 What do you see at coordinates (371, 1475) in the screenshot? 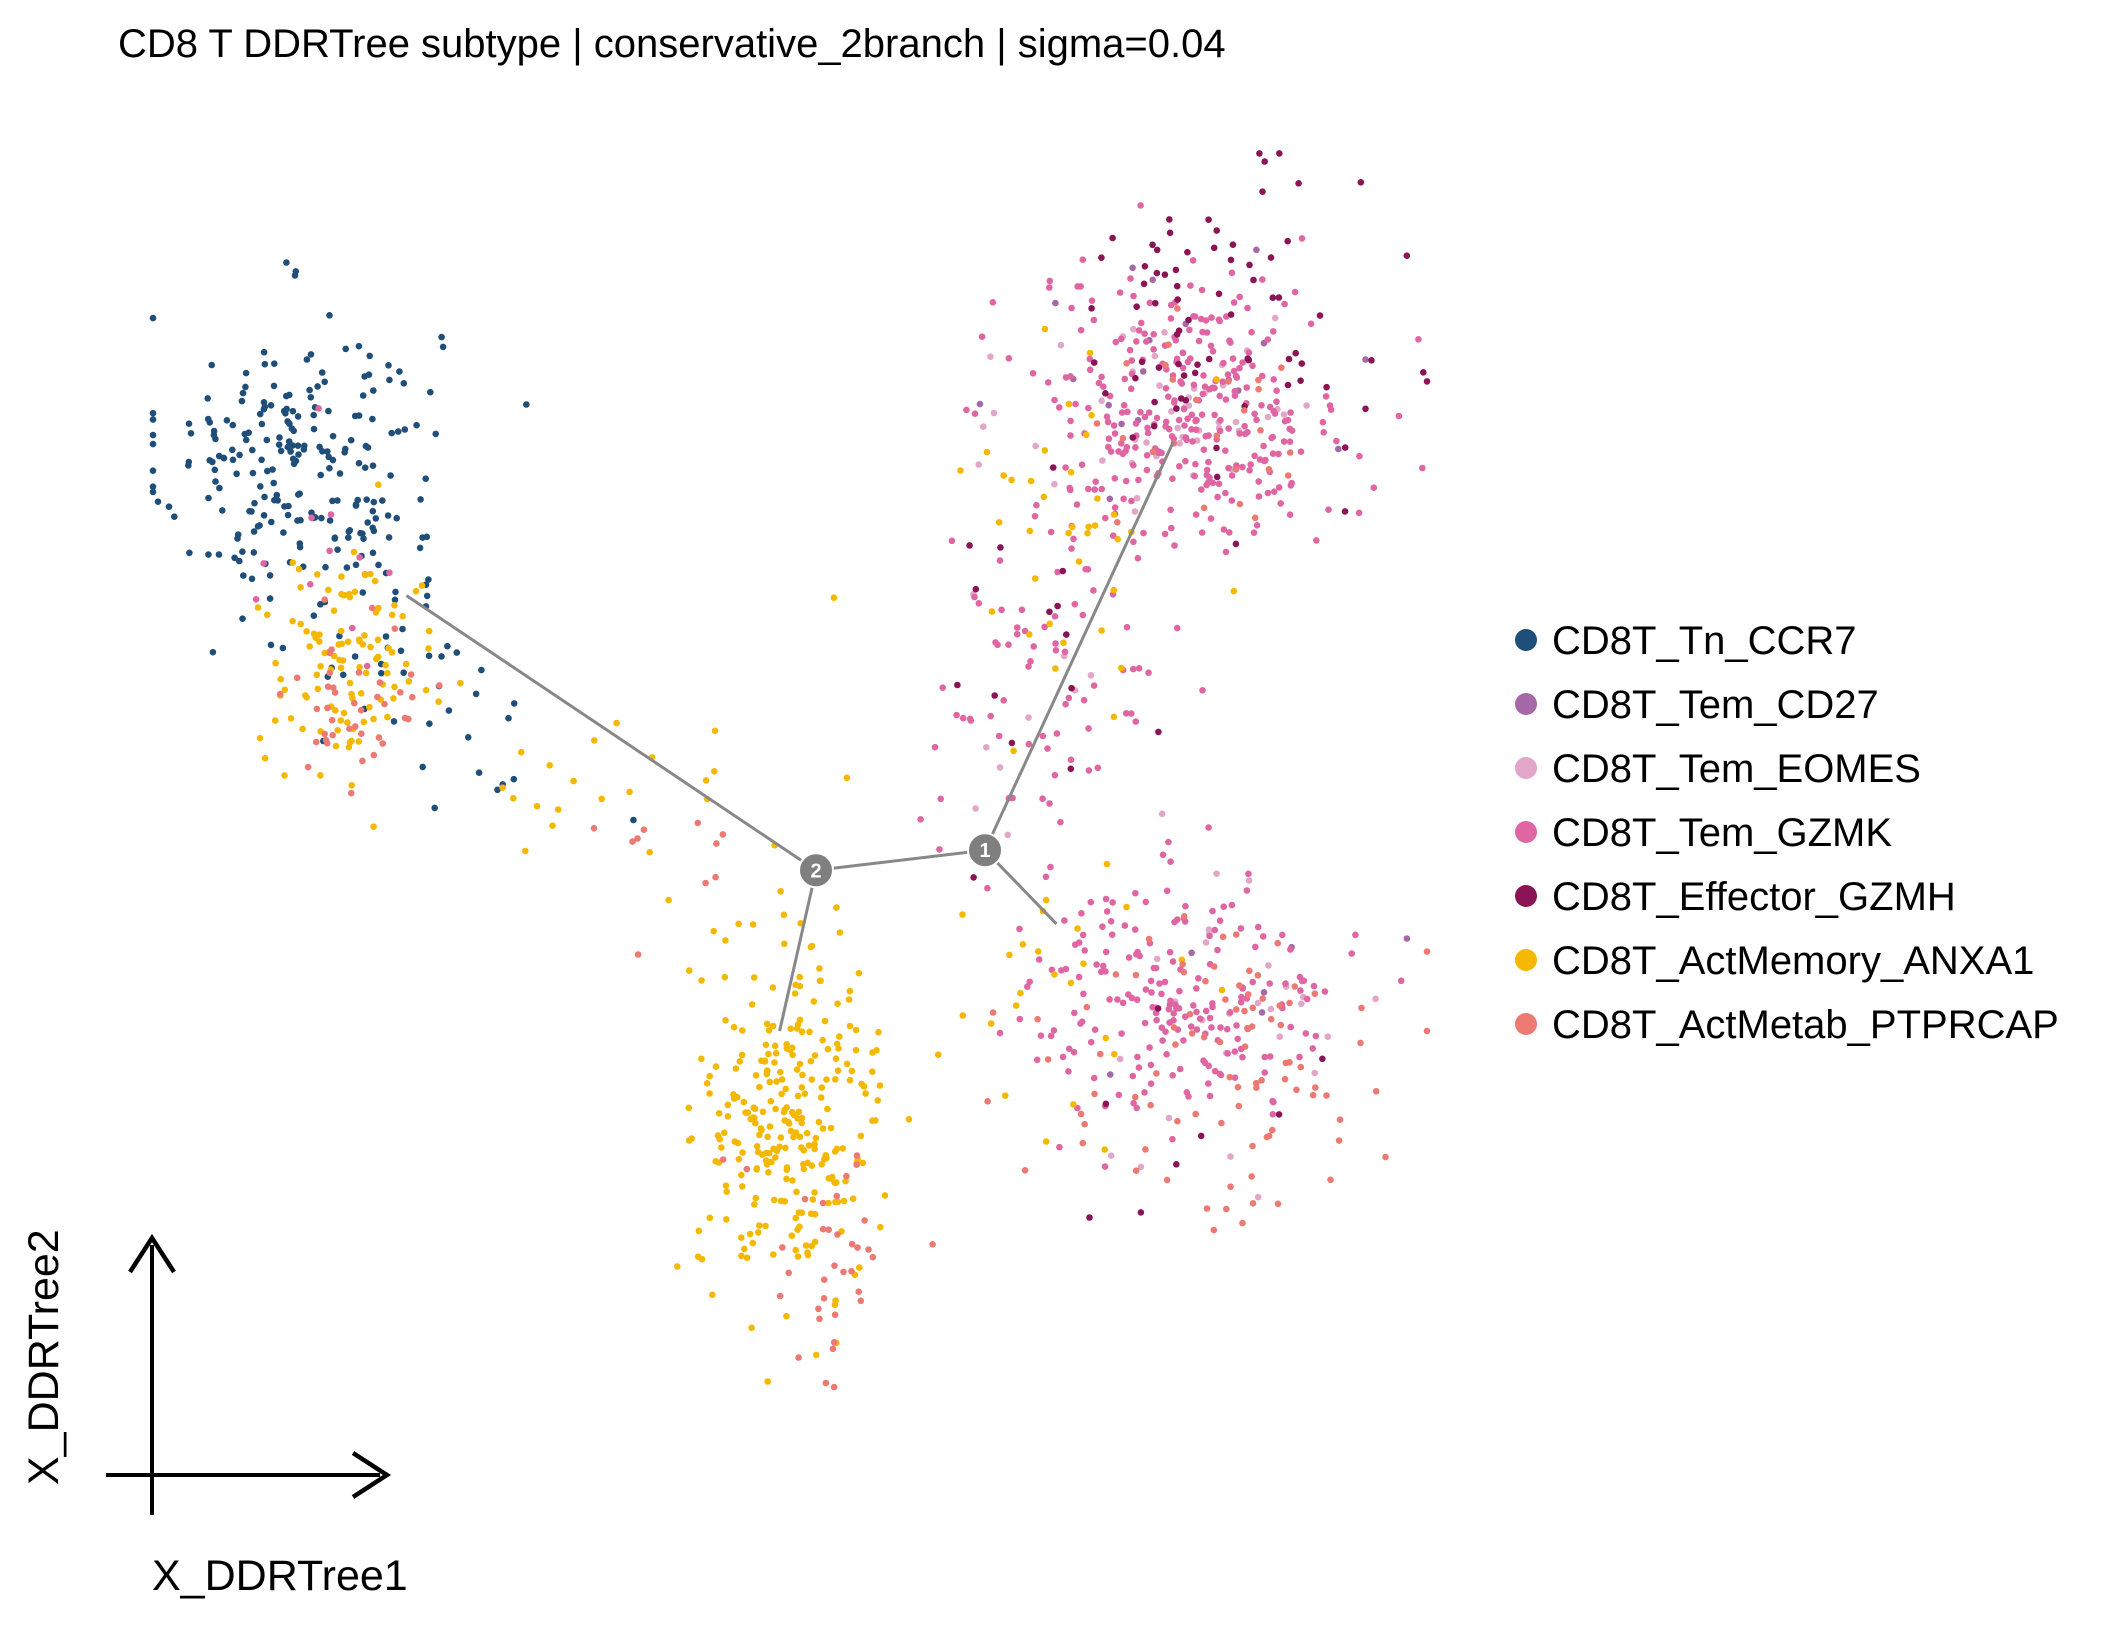
I see `x-axis-arrowhead` at bounding box center [371, 1475].